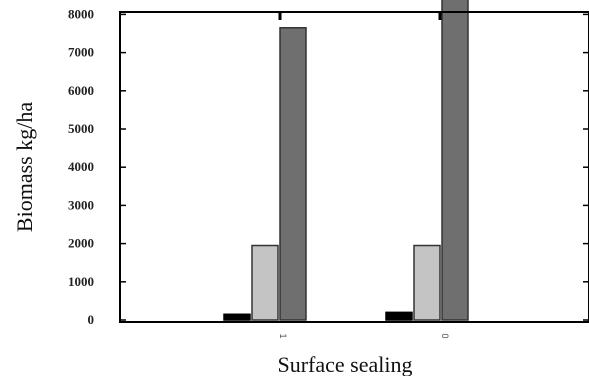 The height and width of the screenshot is (376, 589). What do you see at coordinates (24, 167) in the screenshot?
I see `y-axis-title: Biomass kg/ha` at bounding box center [24, 167].